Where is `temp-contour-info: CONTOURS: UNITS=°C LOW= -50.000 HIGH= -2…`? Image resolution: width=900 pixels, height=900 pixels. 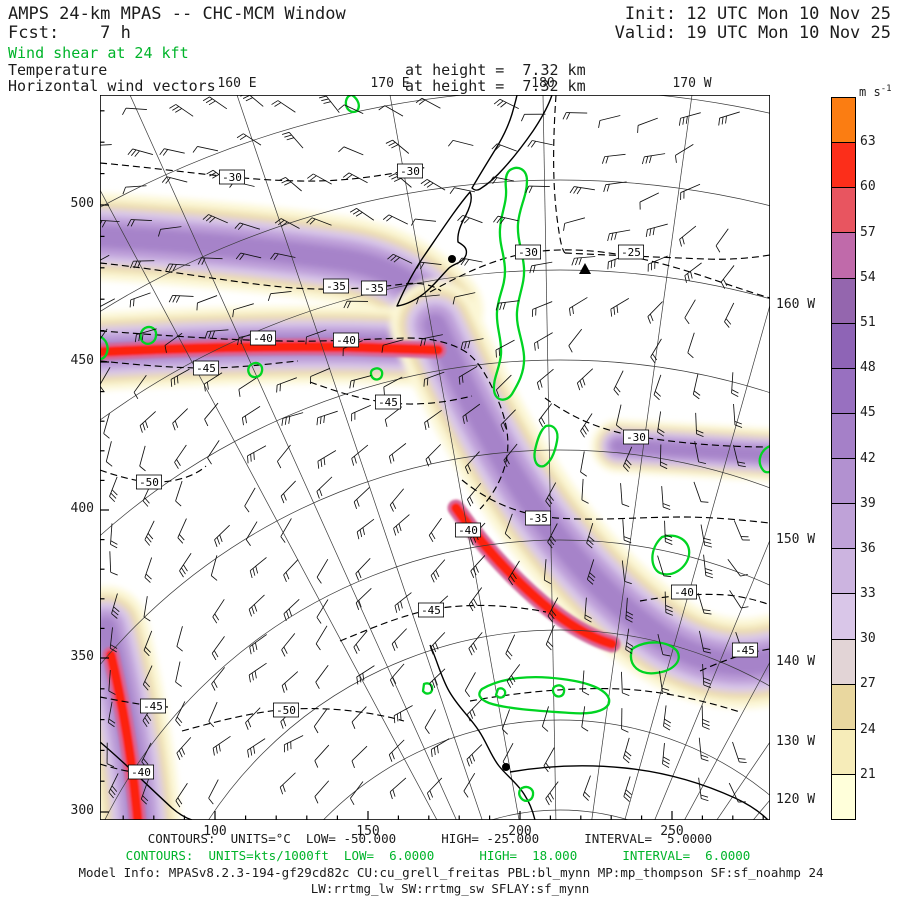
temp-contour-info: CONTOURS: UNITS=°C LOW= -50.000 HIGH= -2… is located at coordinates (430, 838).